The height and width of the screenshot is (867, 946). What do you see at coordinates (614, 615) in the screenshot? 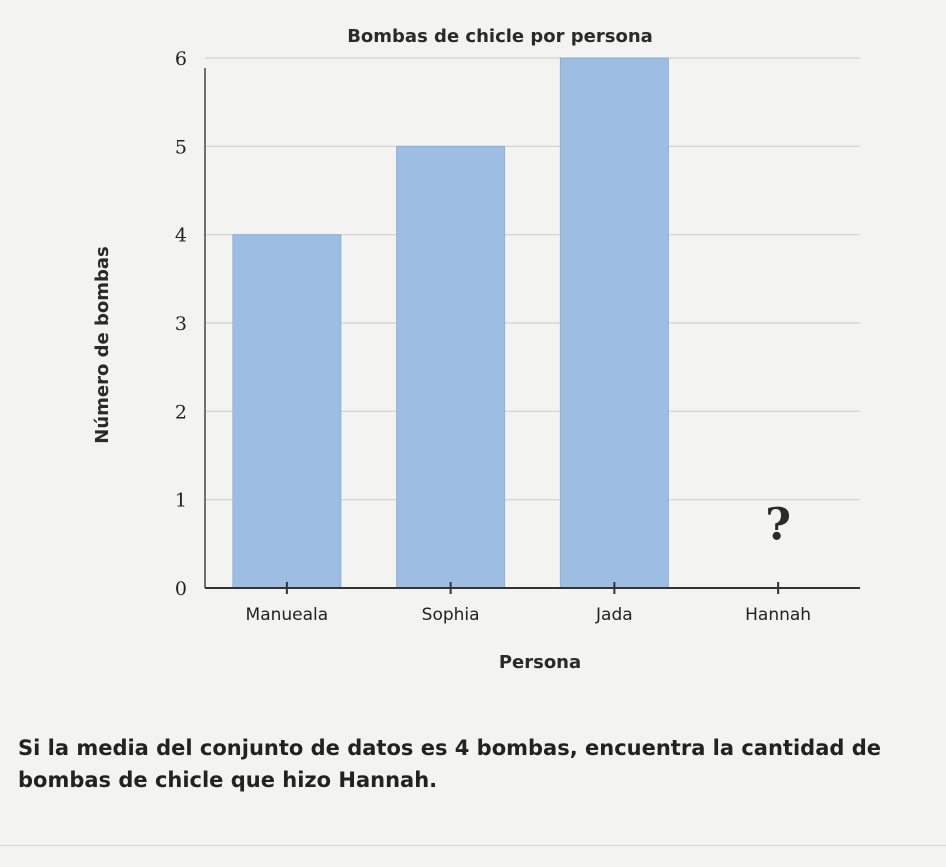
I see `x-tick-label: Jada` at bounding box center [614, 615].